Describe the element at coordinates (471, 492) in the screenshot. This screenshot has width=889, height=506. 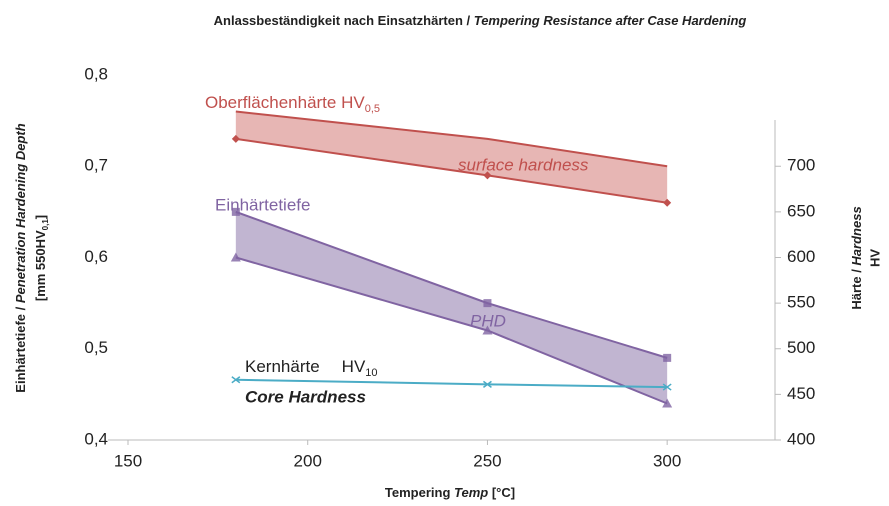
I see `x-label-en: Temp` at that location.